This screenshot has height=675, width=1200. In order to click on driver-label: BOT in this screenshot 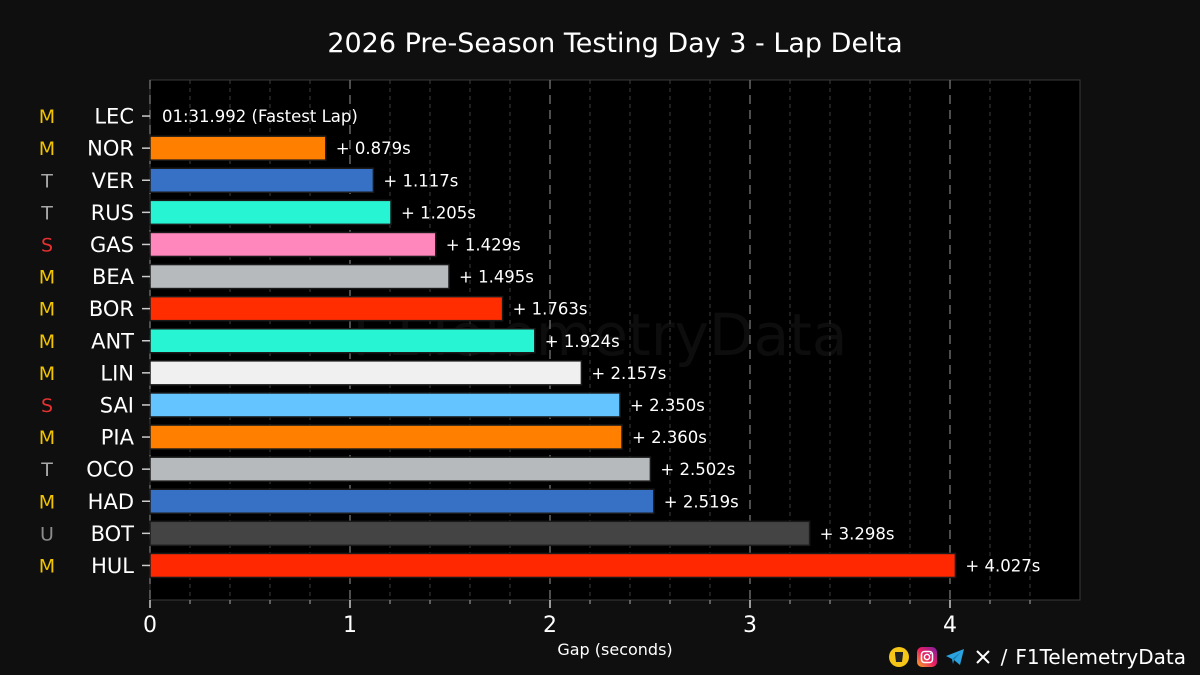, I will do `click(113, 534)`.